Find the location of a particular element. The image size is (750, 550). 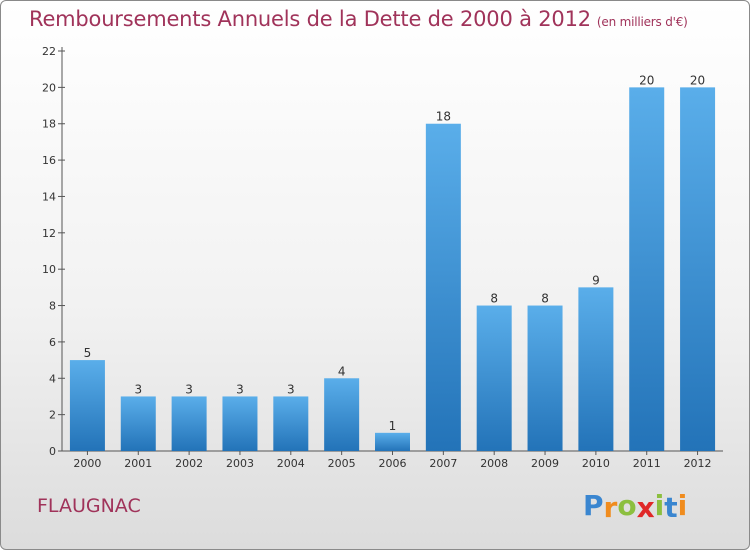

logo-letter: P is located at coordinates (593, 505).